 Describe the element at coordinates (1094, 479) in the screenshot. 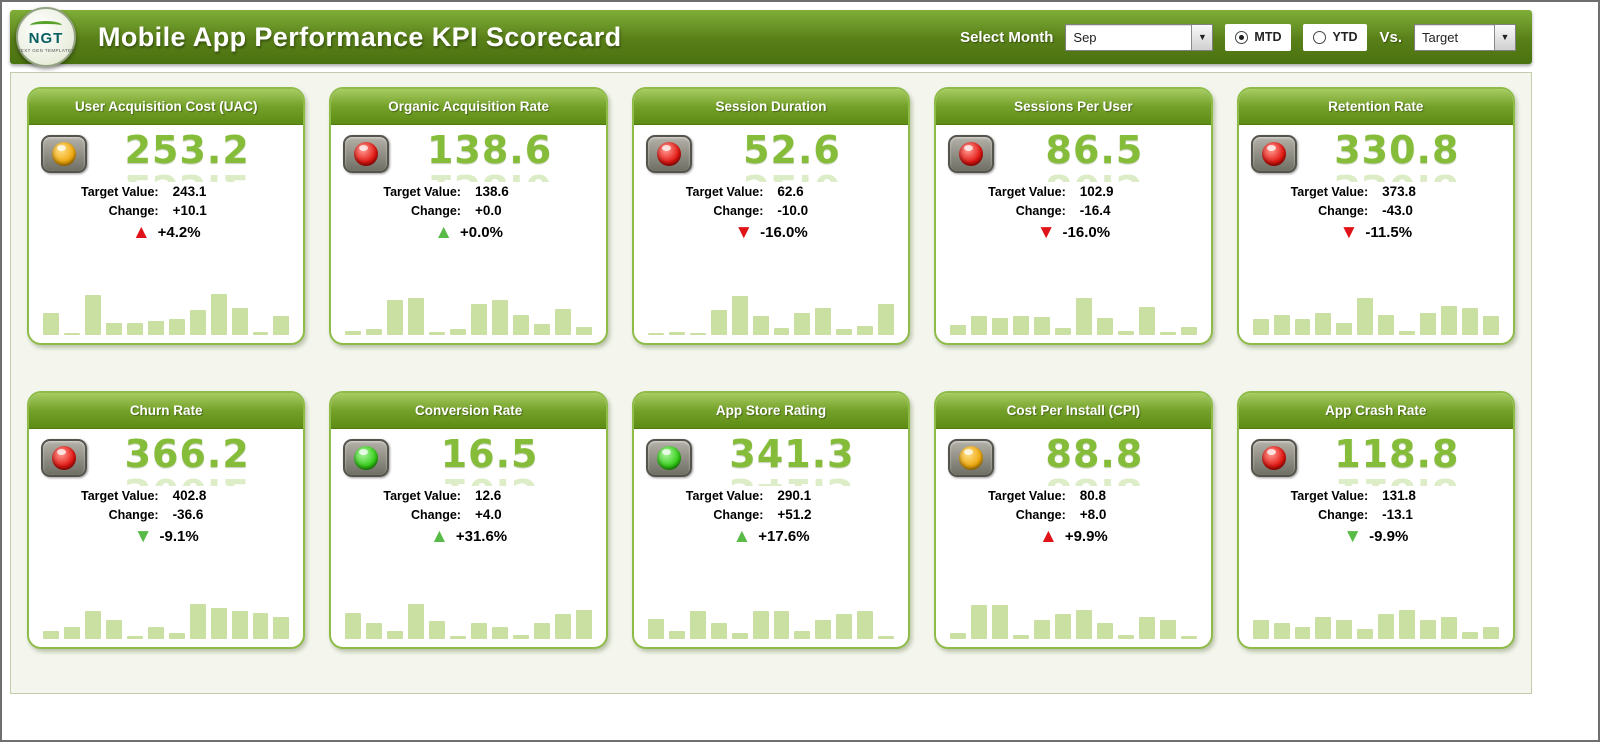

I see `kpi-value-reflection: 88.8` at that location.